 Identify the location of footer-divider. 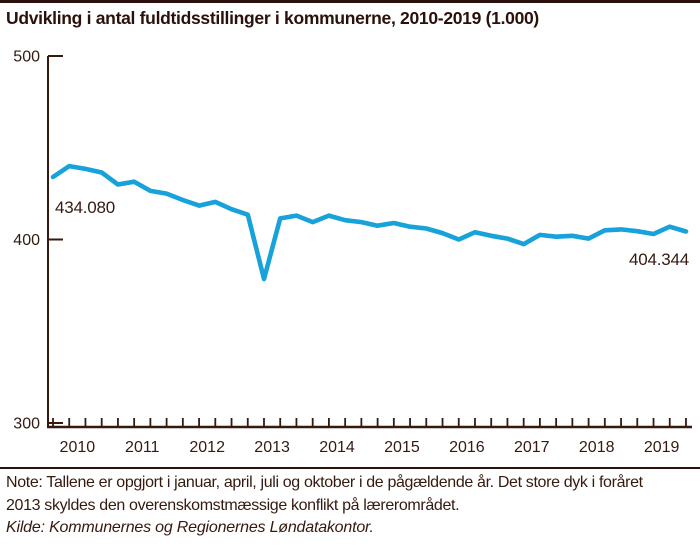
(350, 468).